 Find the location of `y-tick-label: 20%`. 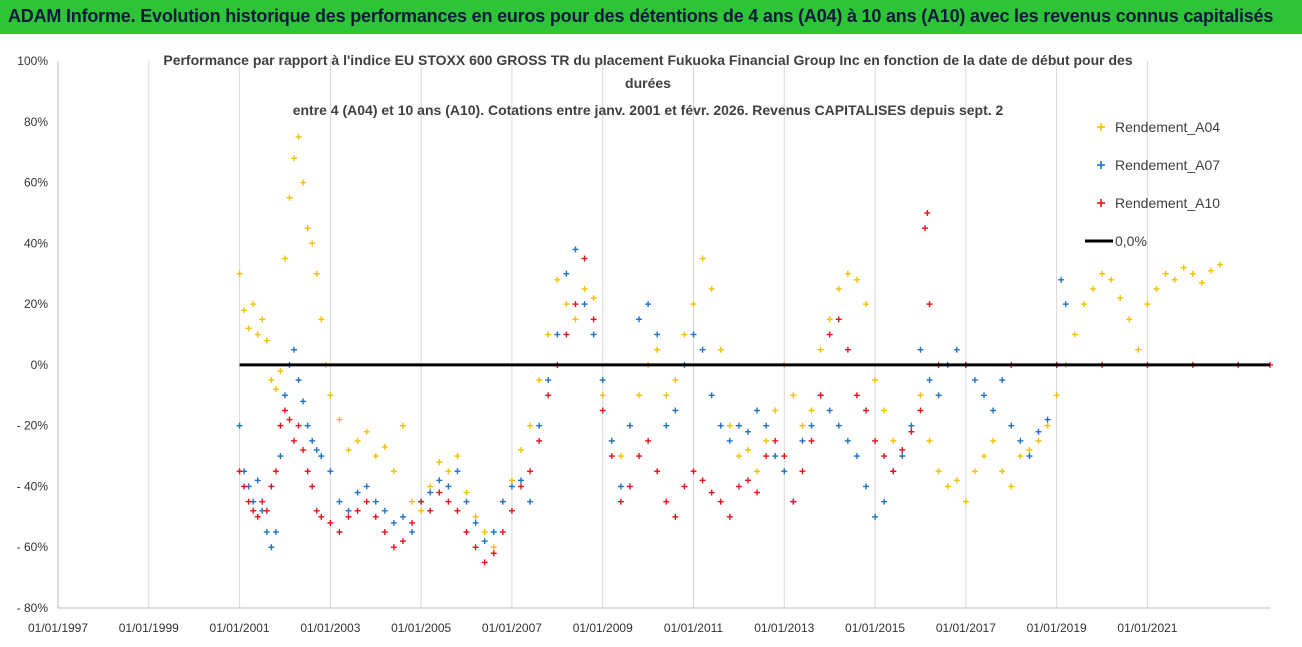

y-tick-label: 20% is located at coordinates (36, 304).